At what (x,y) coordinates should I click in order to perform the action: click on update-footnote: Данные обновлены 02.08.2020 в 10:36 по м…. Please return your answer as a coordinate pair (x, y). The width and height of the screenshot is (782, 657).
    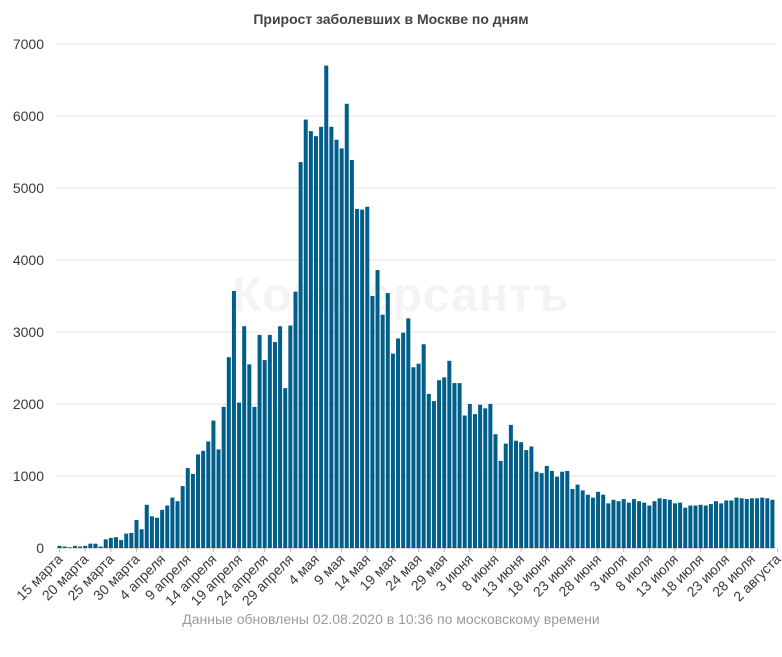
    Looking at the image, I should click on (391, 619).